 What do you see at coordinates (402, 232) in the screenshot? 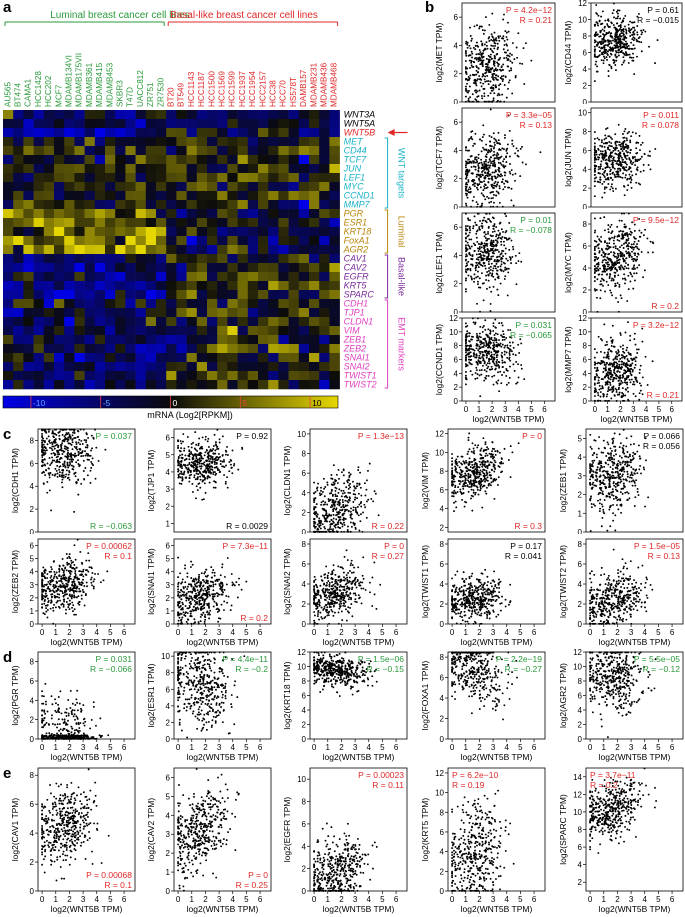
I see `gene-group-label: Luminal` at bounding box center [402, 232].